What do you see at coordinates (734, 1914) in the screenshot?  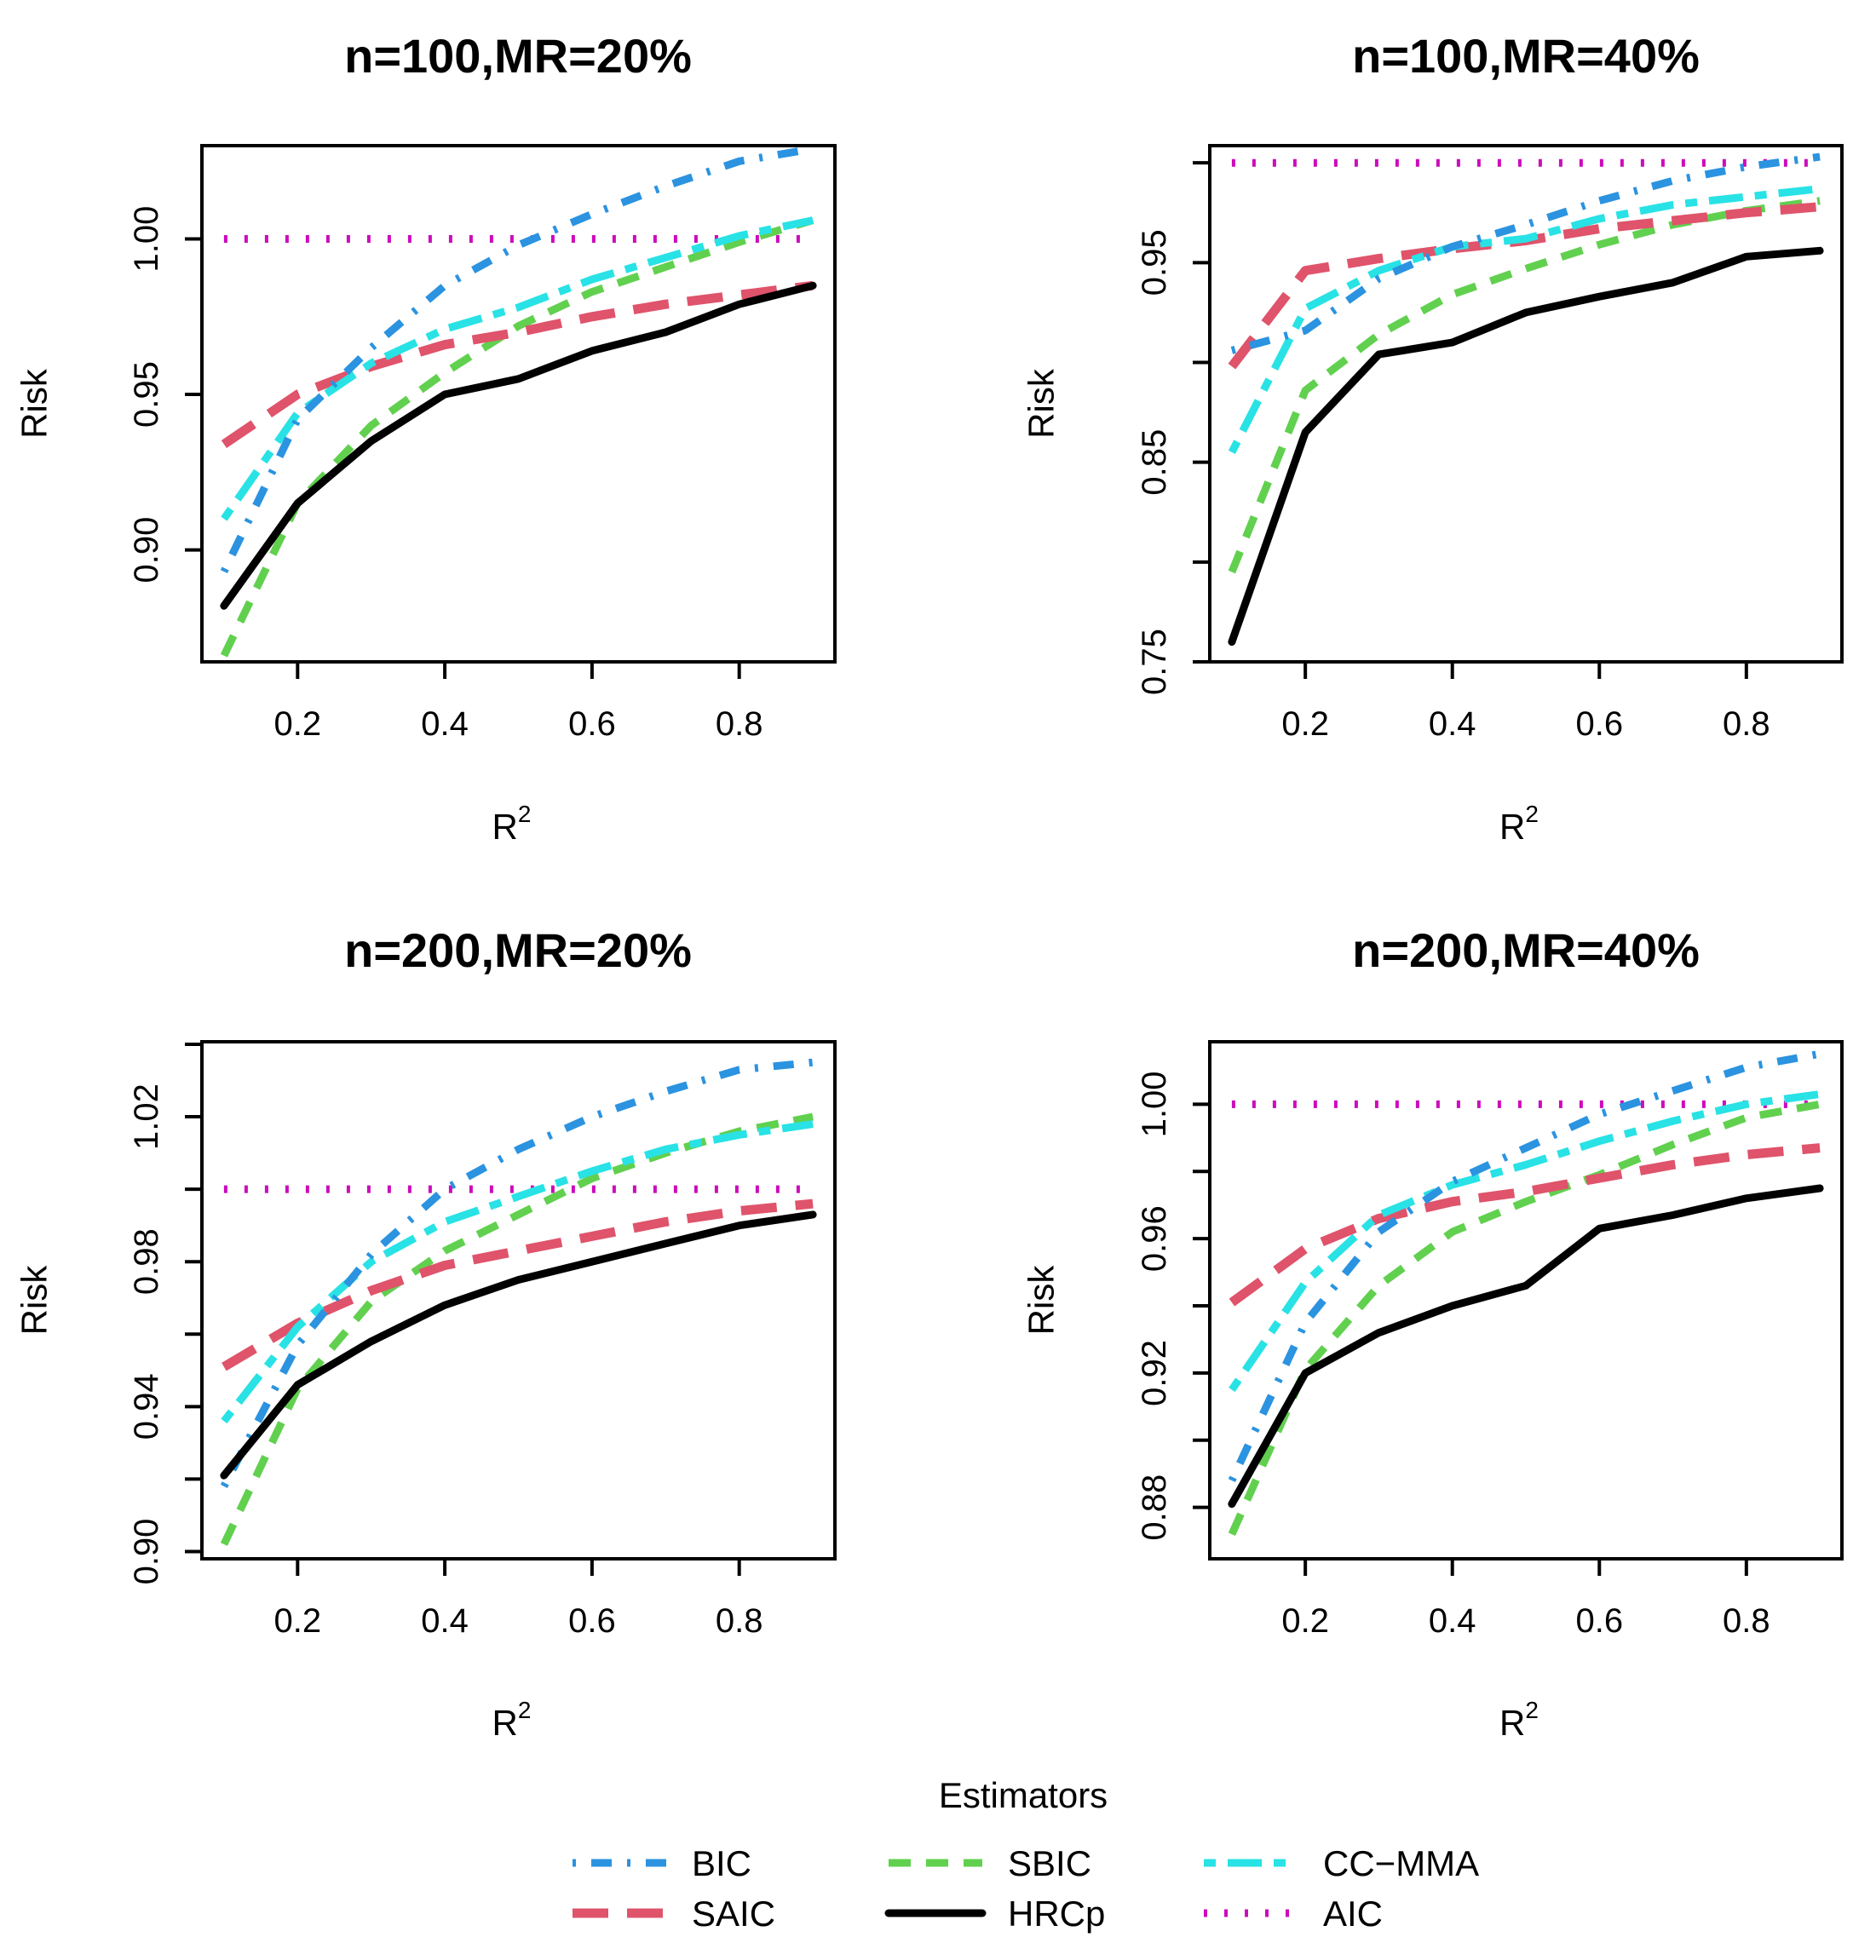 I see `legend-label: SAIC` at bounding box center [734, 1914].